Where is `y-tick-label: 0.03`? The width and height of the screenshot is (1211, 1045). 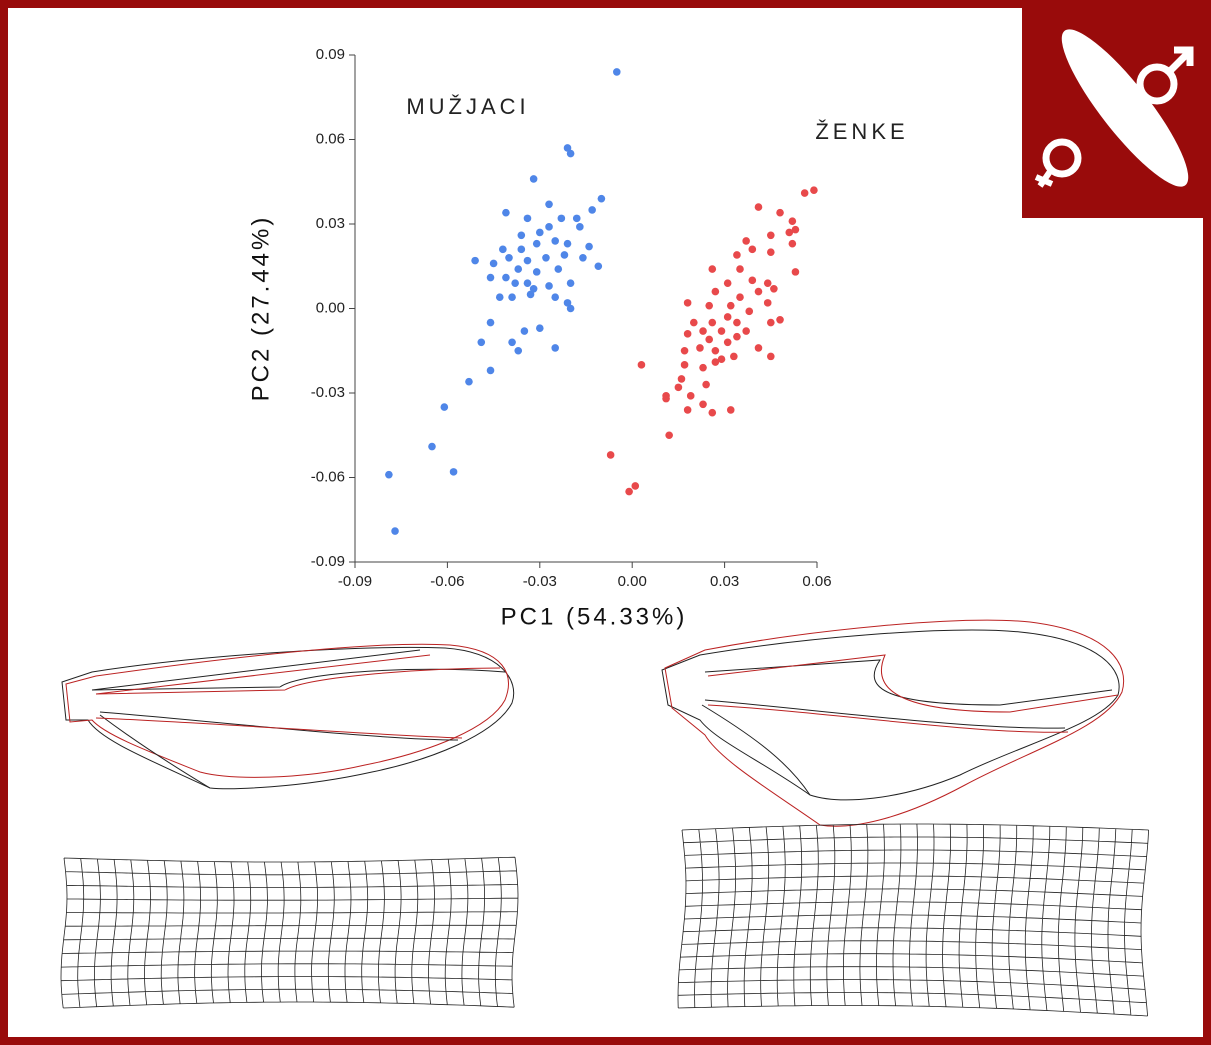 y-tick-label: 0.03 is located at coordinates (330, 223).